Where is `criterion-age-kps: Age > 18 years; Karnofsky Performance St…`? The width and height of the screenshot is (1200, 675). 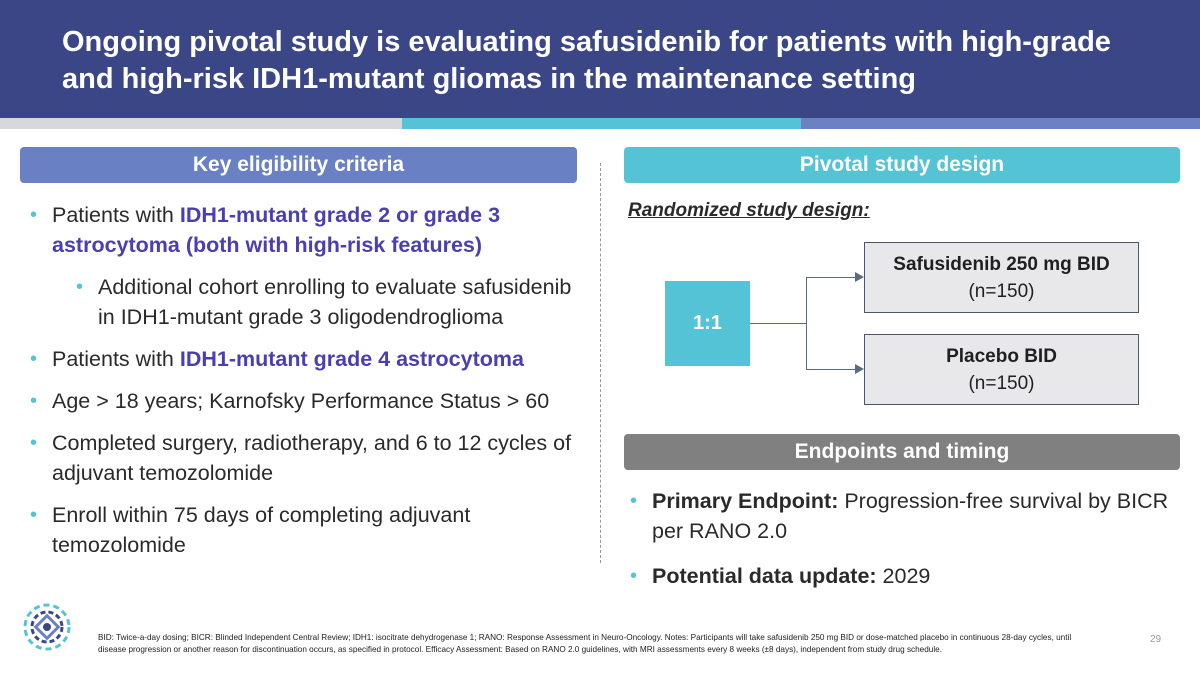
criterion-age-kps: Age > 18 years; Karnofsky Performance St… is located at coordinates (308, 401).